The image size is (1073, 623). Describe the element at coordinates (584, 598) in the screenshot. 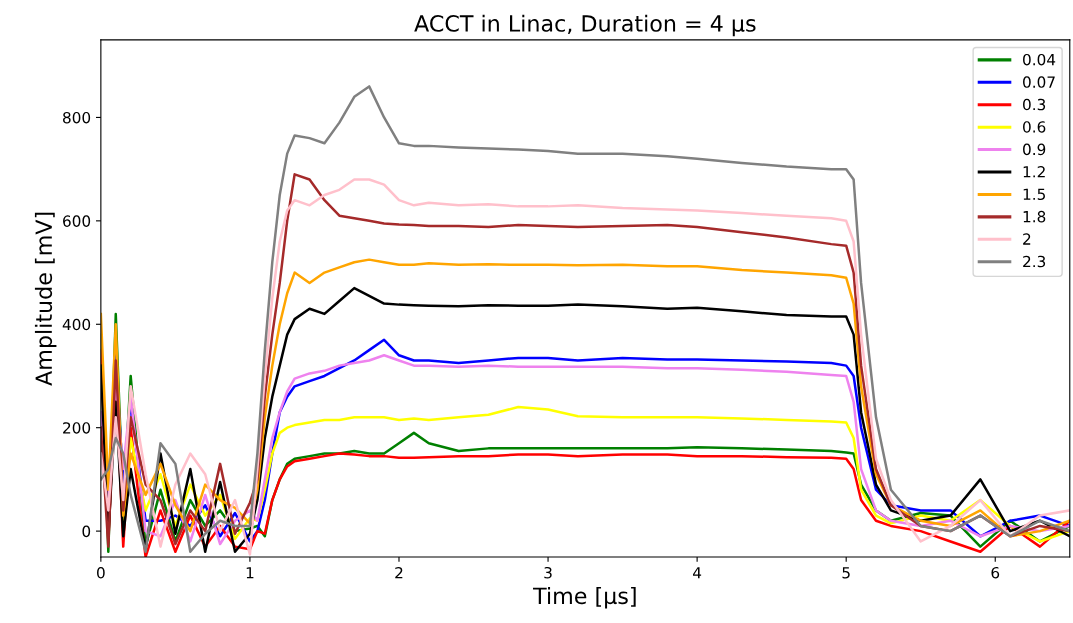

I see `x-axis-title: Time [µs]` at that location.